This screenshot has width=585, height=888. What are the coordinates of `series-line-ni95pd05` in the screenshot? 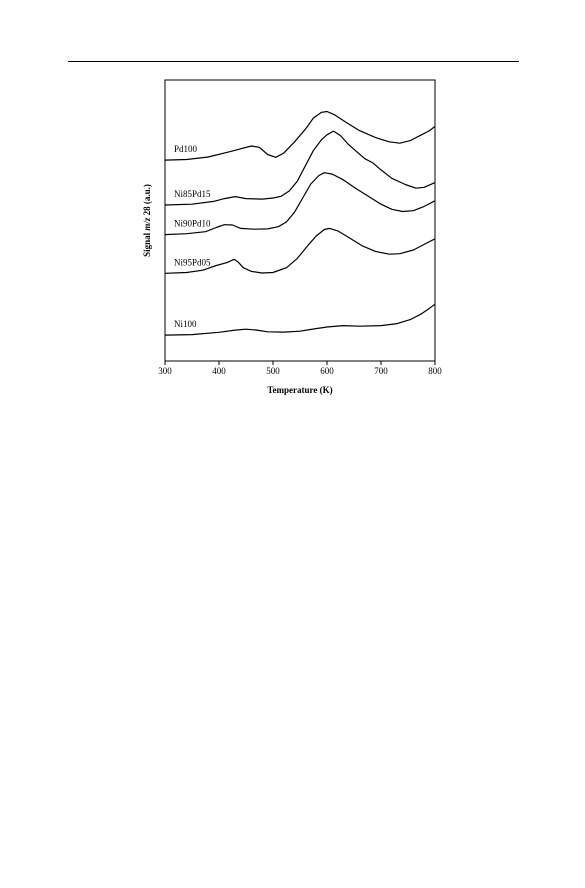 It's located at (300, 250).